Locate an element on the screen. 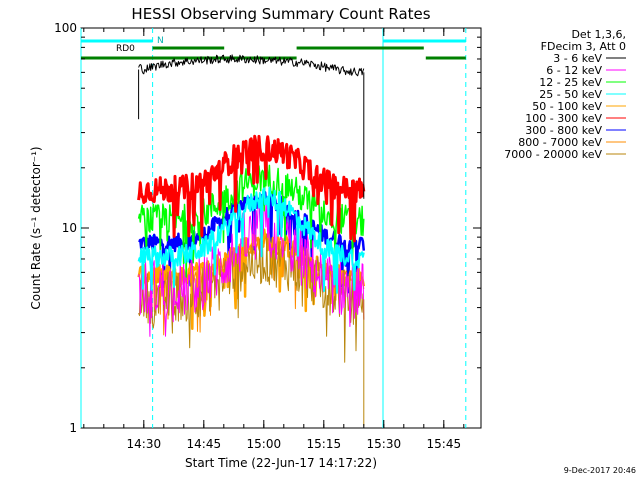 The width and height of the screenshot is (640, 480). x-axis-label: Start Time (22-Jun-17 14:17:22) is located at coordinates (281, 463).